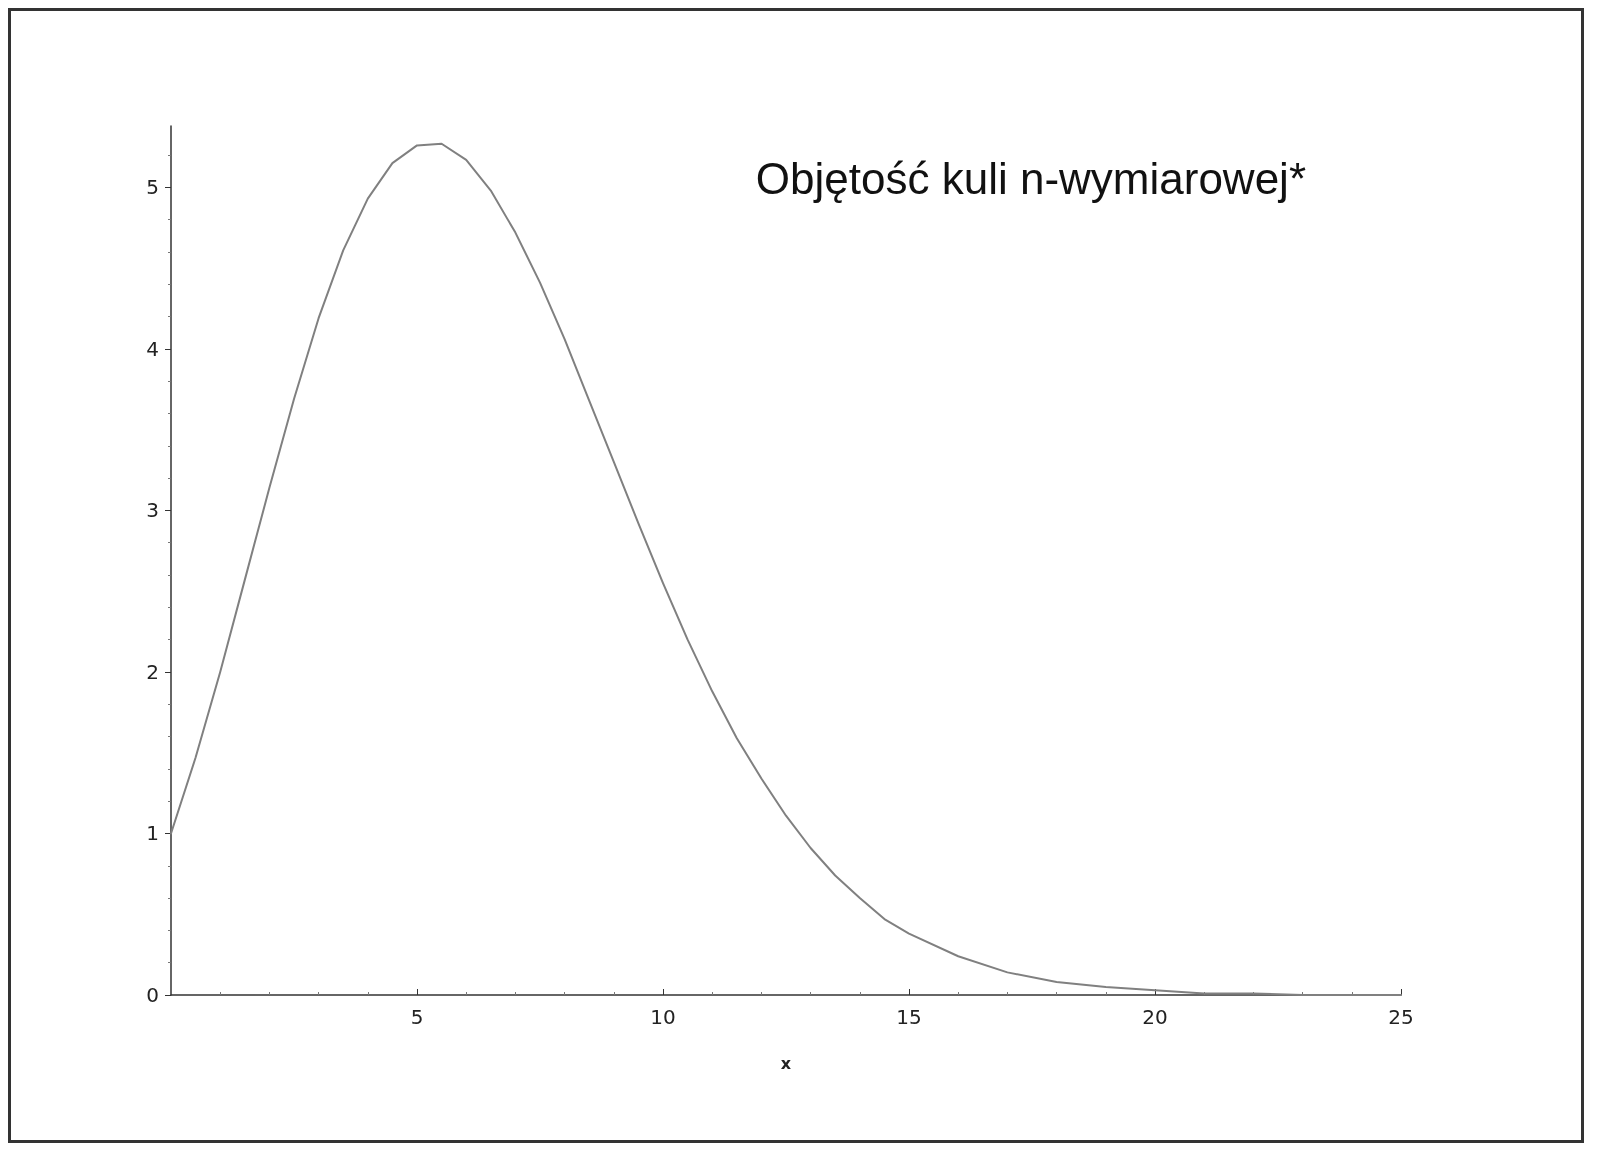  What do you see at coordinates (417, 1017) in the screenshot?
I see `x-tick-label: 5` at bounding box center [417, 1017].